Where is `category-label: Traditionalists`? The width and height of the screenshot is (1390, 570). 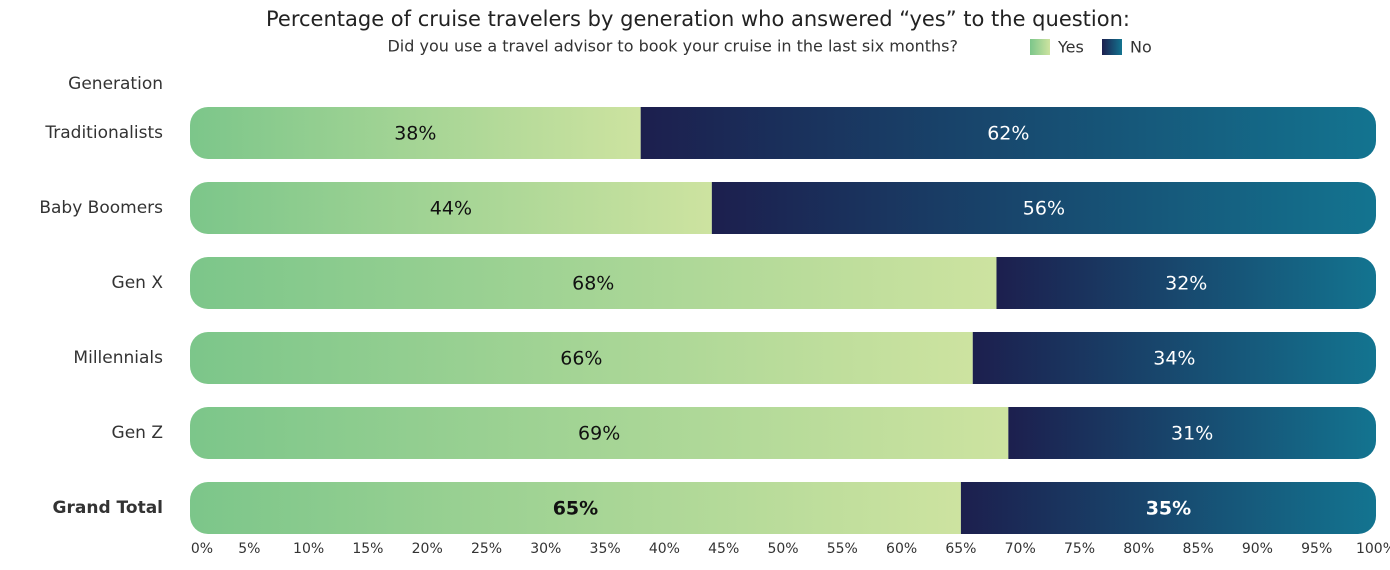
category-label: Traditionalists is located at coordinates (103, 133).